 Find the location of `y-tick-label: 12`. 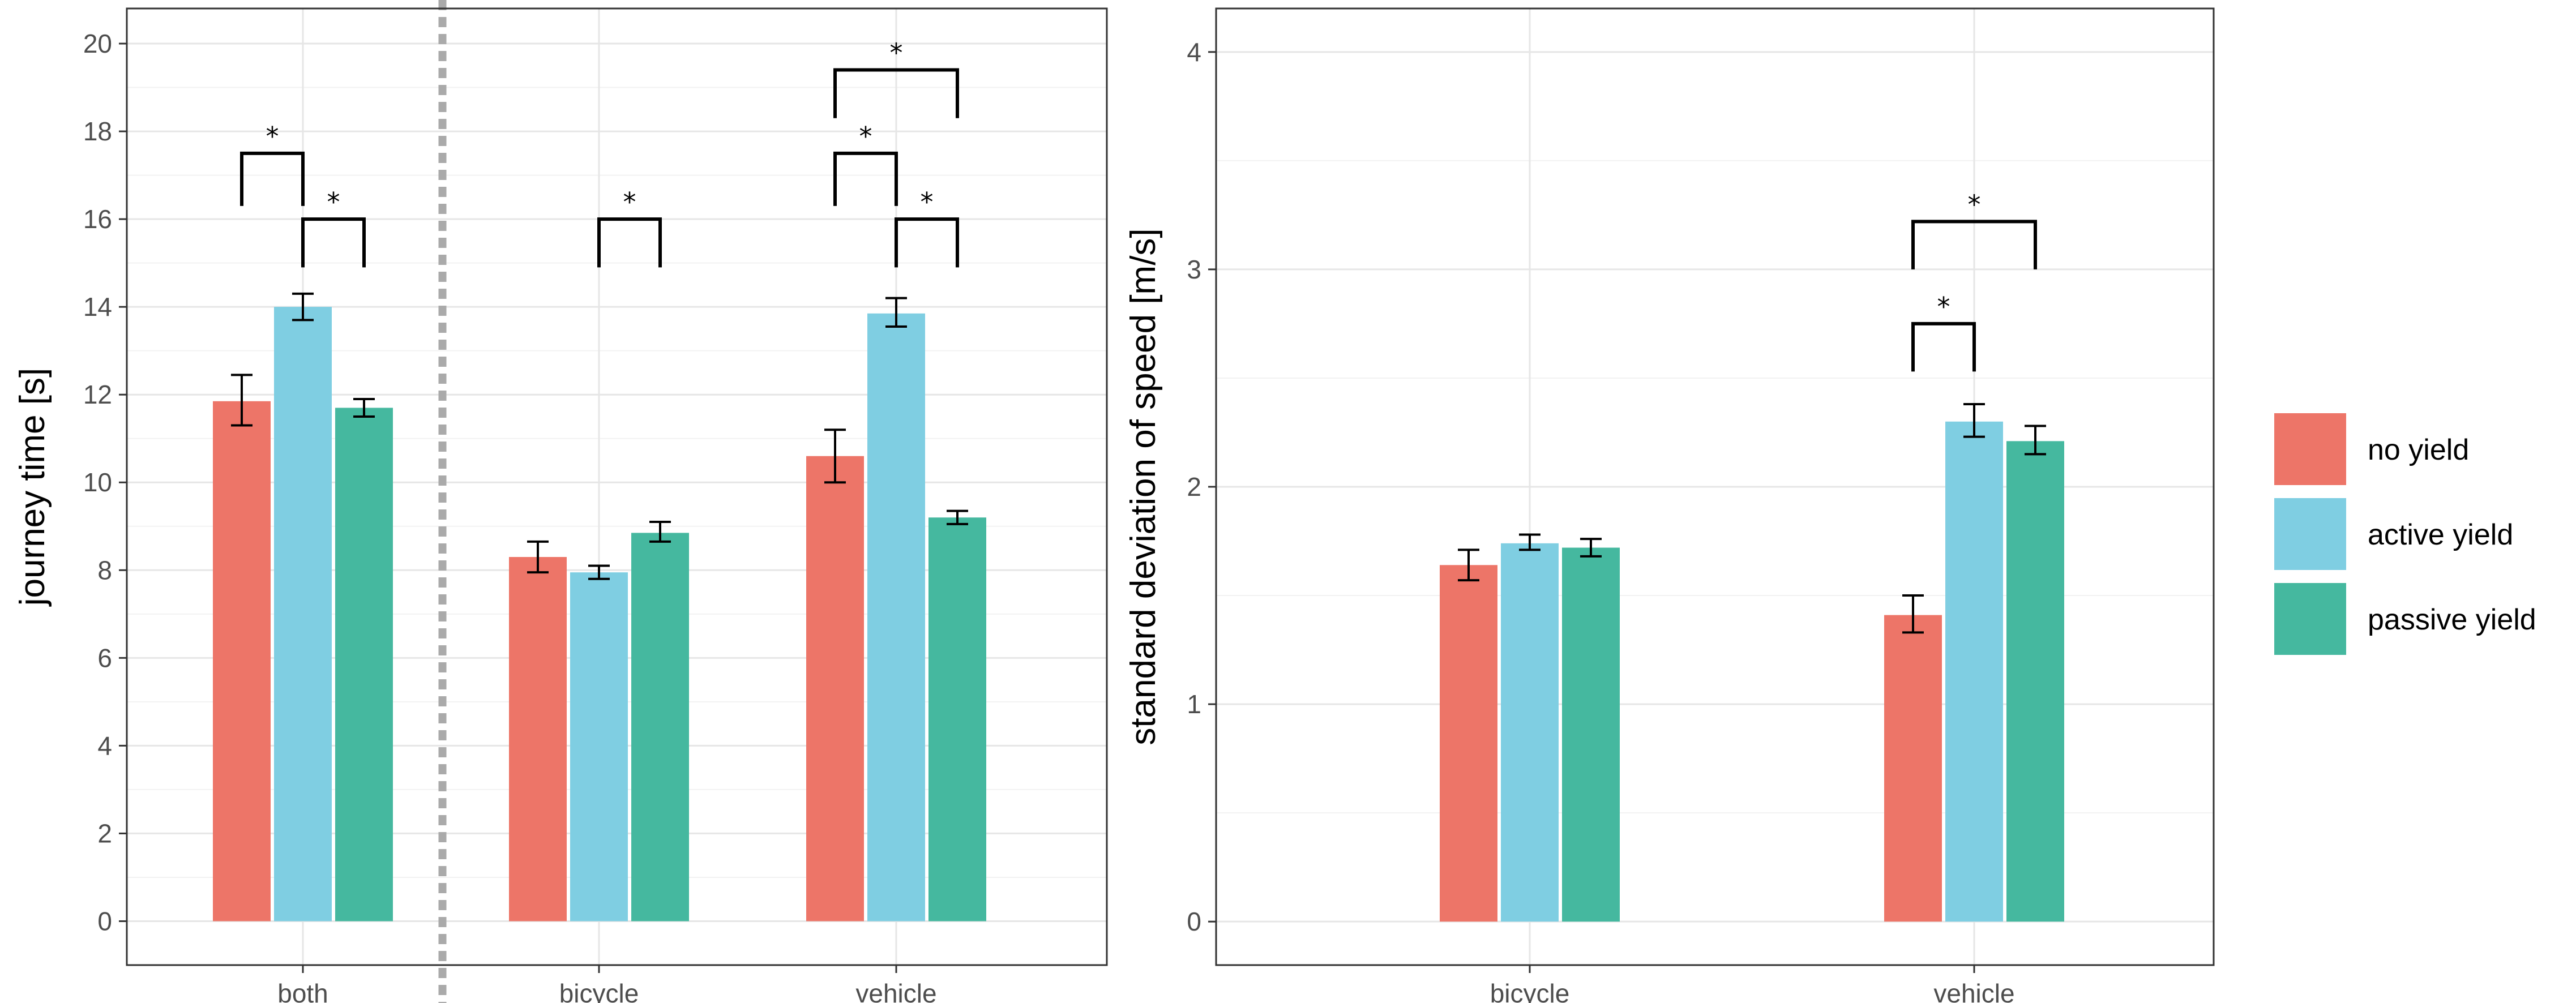

y-tick-label: 12 is located at coordinates (97, 394).